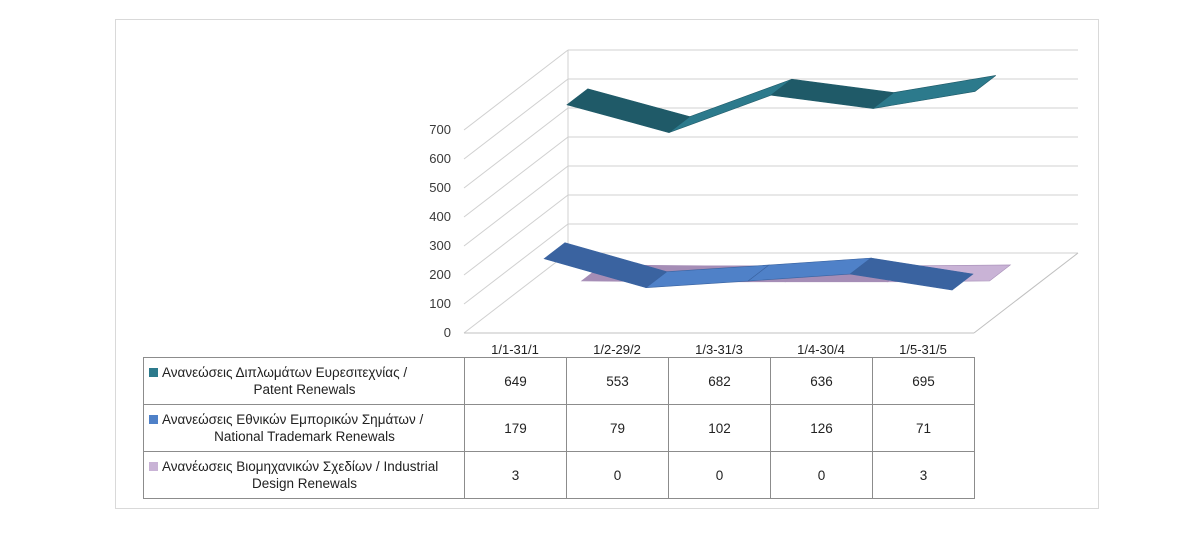  I want to click on series-name-line1: Ανανεώσεις Διπλωμάτων Ευρεσιτεχνίας /, so click(285, 372).